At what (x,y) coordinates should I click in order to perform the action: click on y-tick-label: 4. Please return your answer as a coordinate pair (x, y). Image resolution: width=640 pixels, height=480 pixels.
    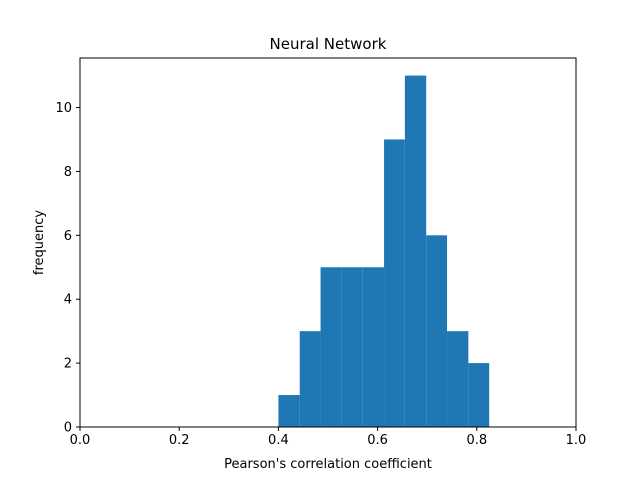
    Looking at the image, I should click on (68, 300).